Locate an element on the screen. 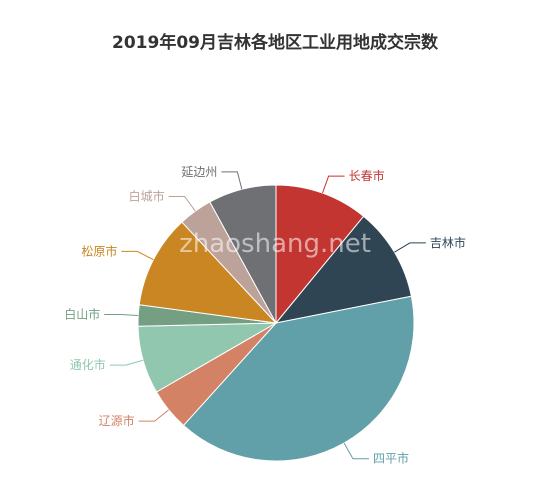 The height and width of the screenshot is (490, 550). slice-label-5: 白山市 is located at coordinates (82, 313).